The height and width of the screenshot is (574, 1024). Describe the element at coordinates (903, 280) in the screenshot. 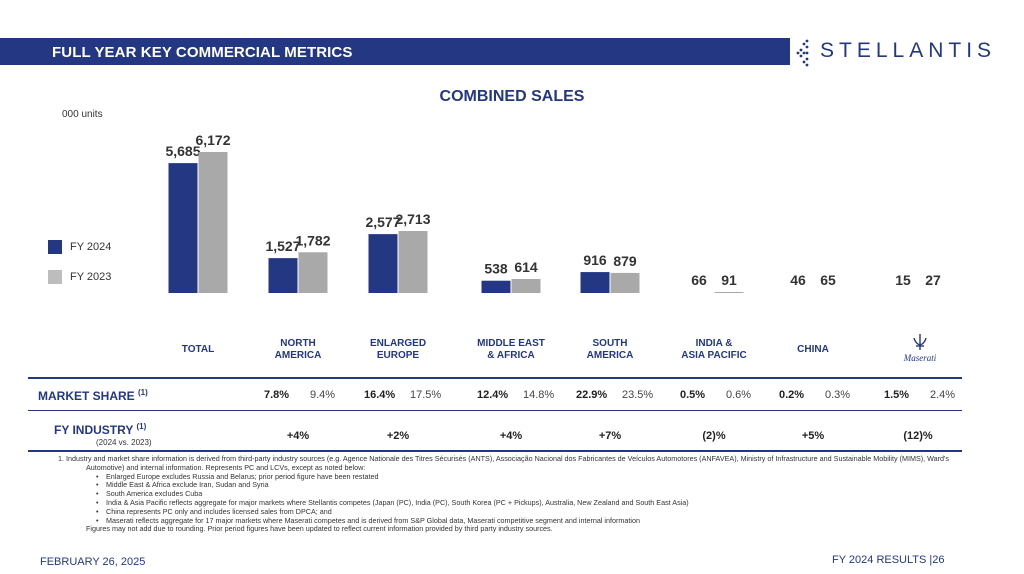

I see `data-label-fy2024: 15` at that location.